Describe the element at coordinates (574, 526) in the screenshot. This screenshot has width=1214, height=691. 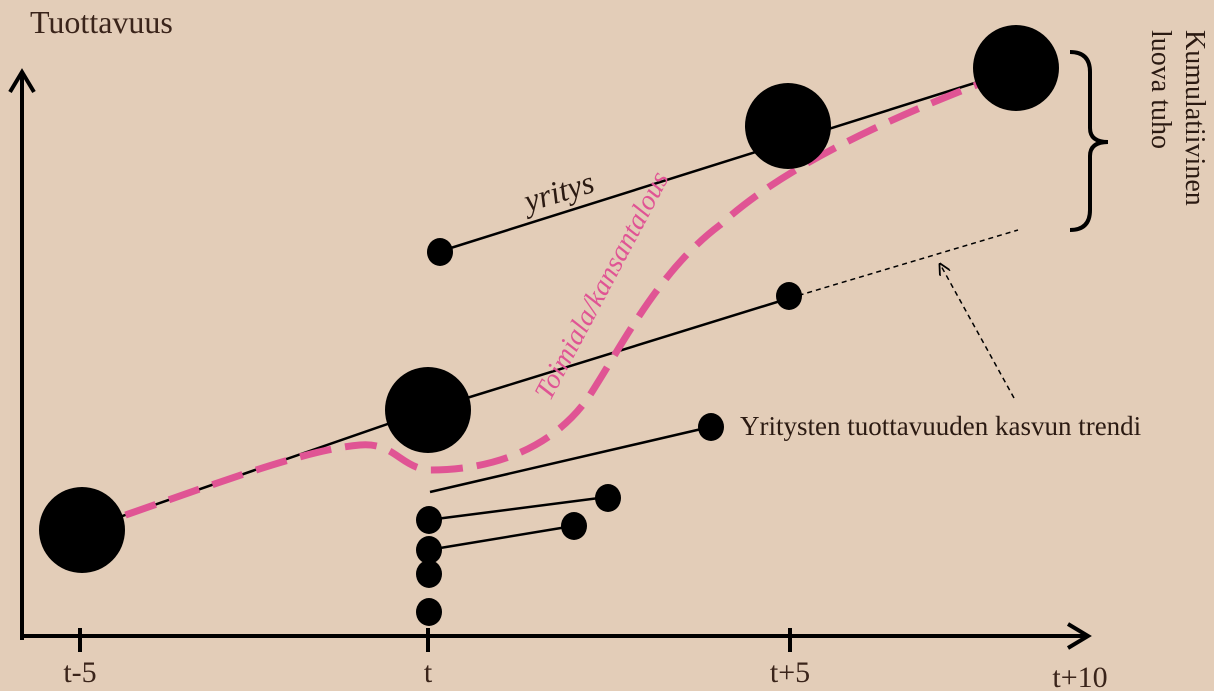
I see `firm-dot-small-lower-3-end` at that location.